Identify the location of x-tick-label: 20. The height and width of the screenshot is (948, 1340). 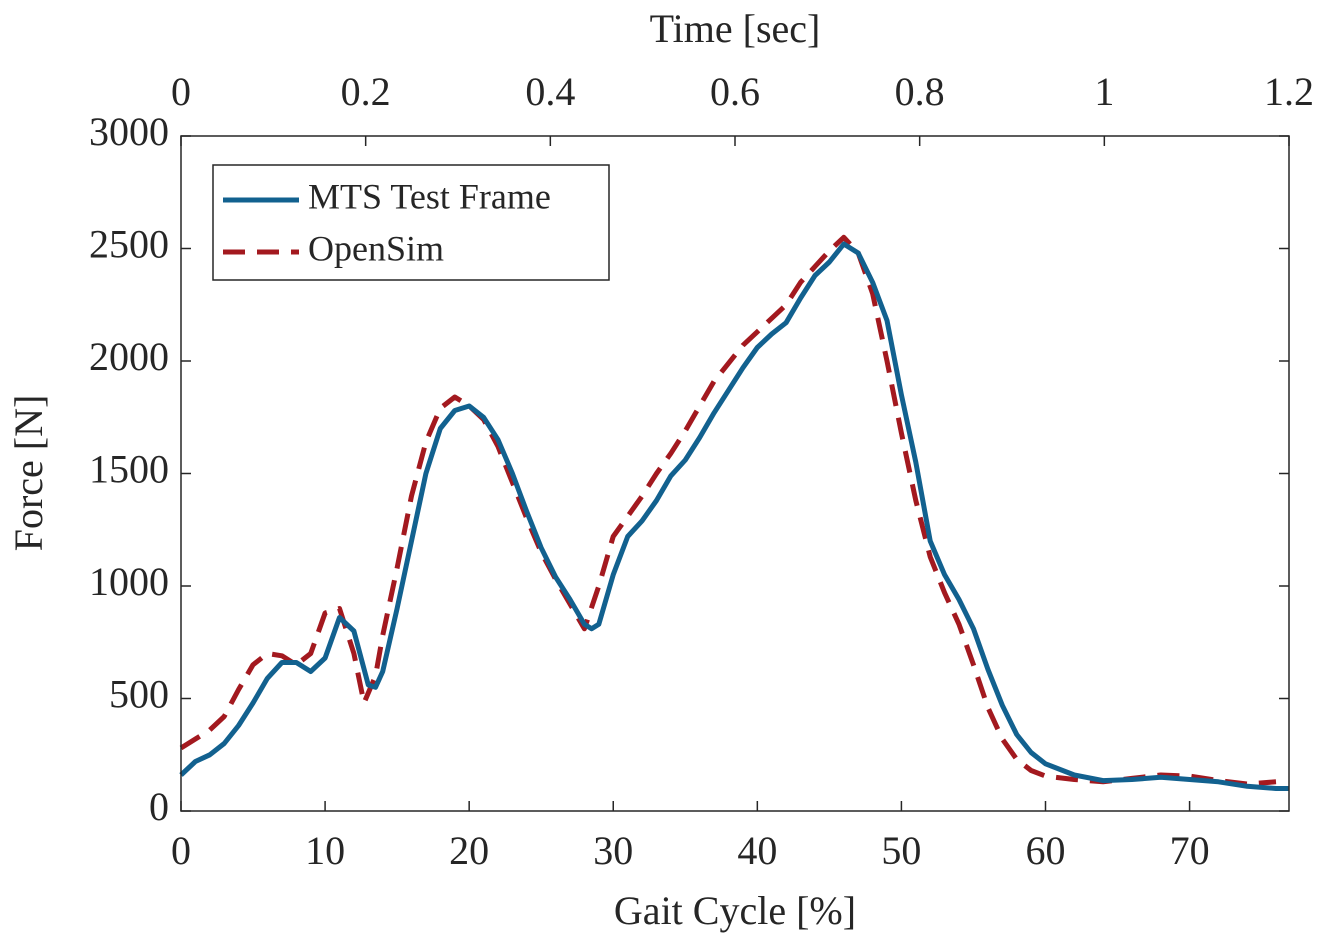
(469, 850).